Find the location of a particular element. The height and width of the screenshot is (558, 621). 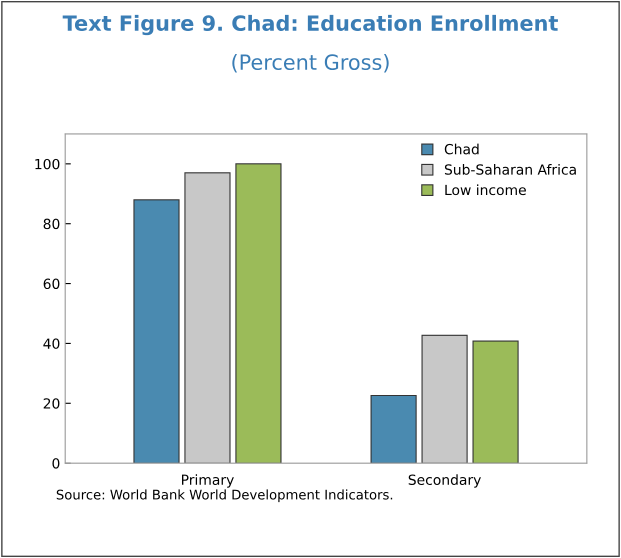

y-tick-label: 20 is located at coordinates (52, 403).